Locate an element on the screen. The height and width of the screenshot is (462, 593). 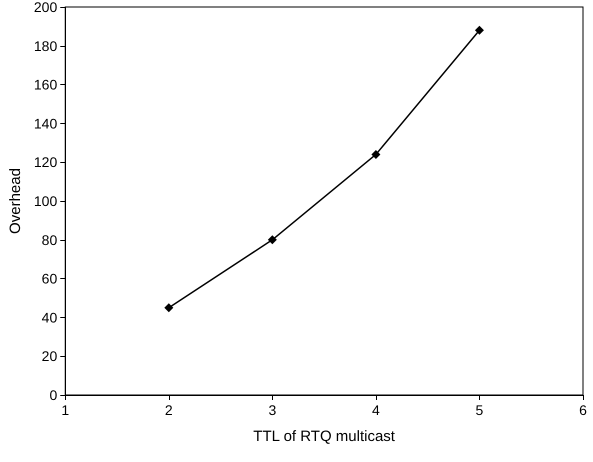
y-tick-label: 160 is located at coordinates (46, 84).